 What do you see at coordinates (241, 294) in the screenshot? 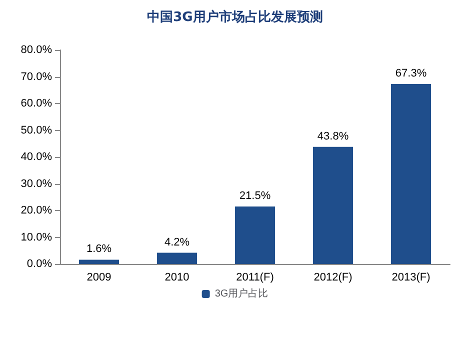
I see `legend-label: 3G用户占比` at bounding box center [241, 294].